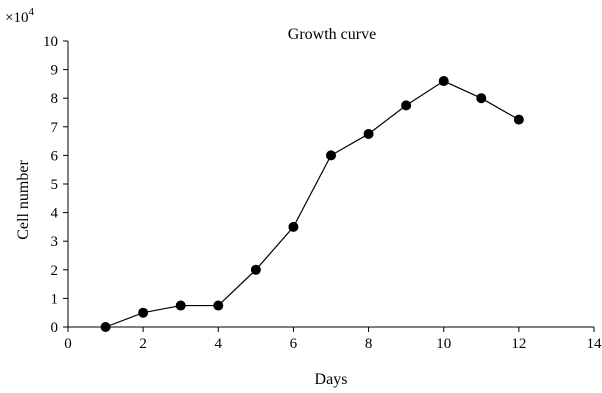 Image resolution: width=602 pixels, height=393 pixels. What do you see at coordinates (55, 328) in the screenshot?
I see `y-tick-label: 0` at bounding box center [55, 328].